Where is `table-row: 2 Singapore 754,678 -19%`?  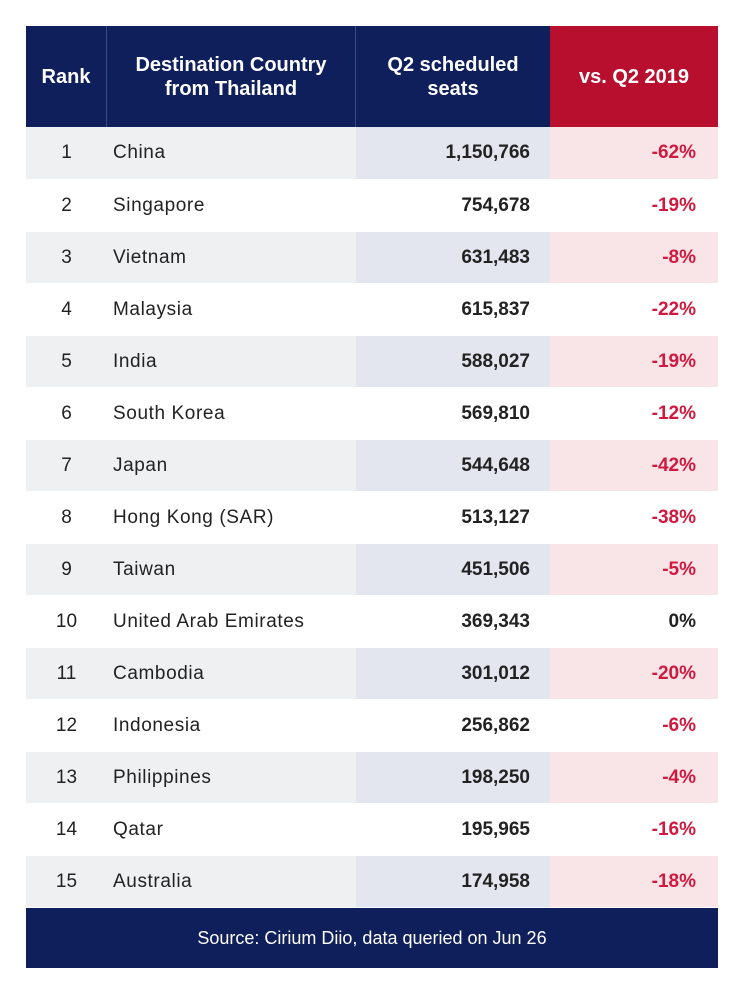
table-row: 2 Singapore 754,678 -19% is located at coordinates (372, 206).